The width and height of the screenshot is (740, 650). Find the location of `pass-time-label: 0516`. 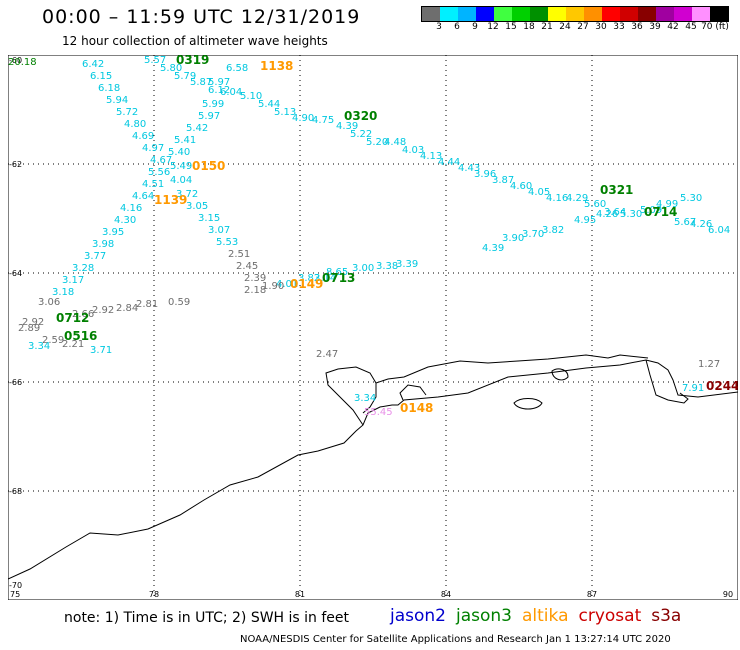

pass-time-label: 0516 is located at coordinates (80, 336).